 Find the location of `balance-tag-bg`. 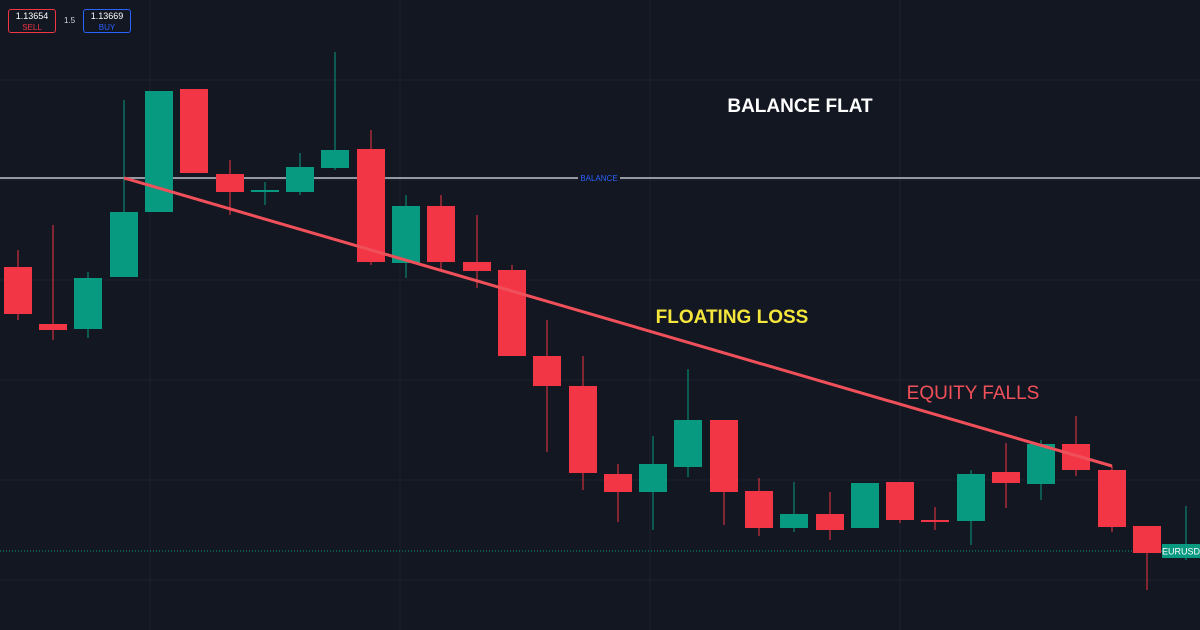

balance-tag-bg is located at coordinates (599, 178).